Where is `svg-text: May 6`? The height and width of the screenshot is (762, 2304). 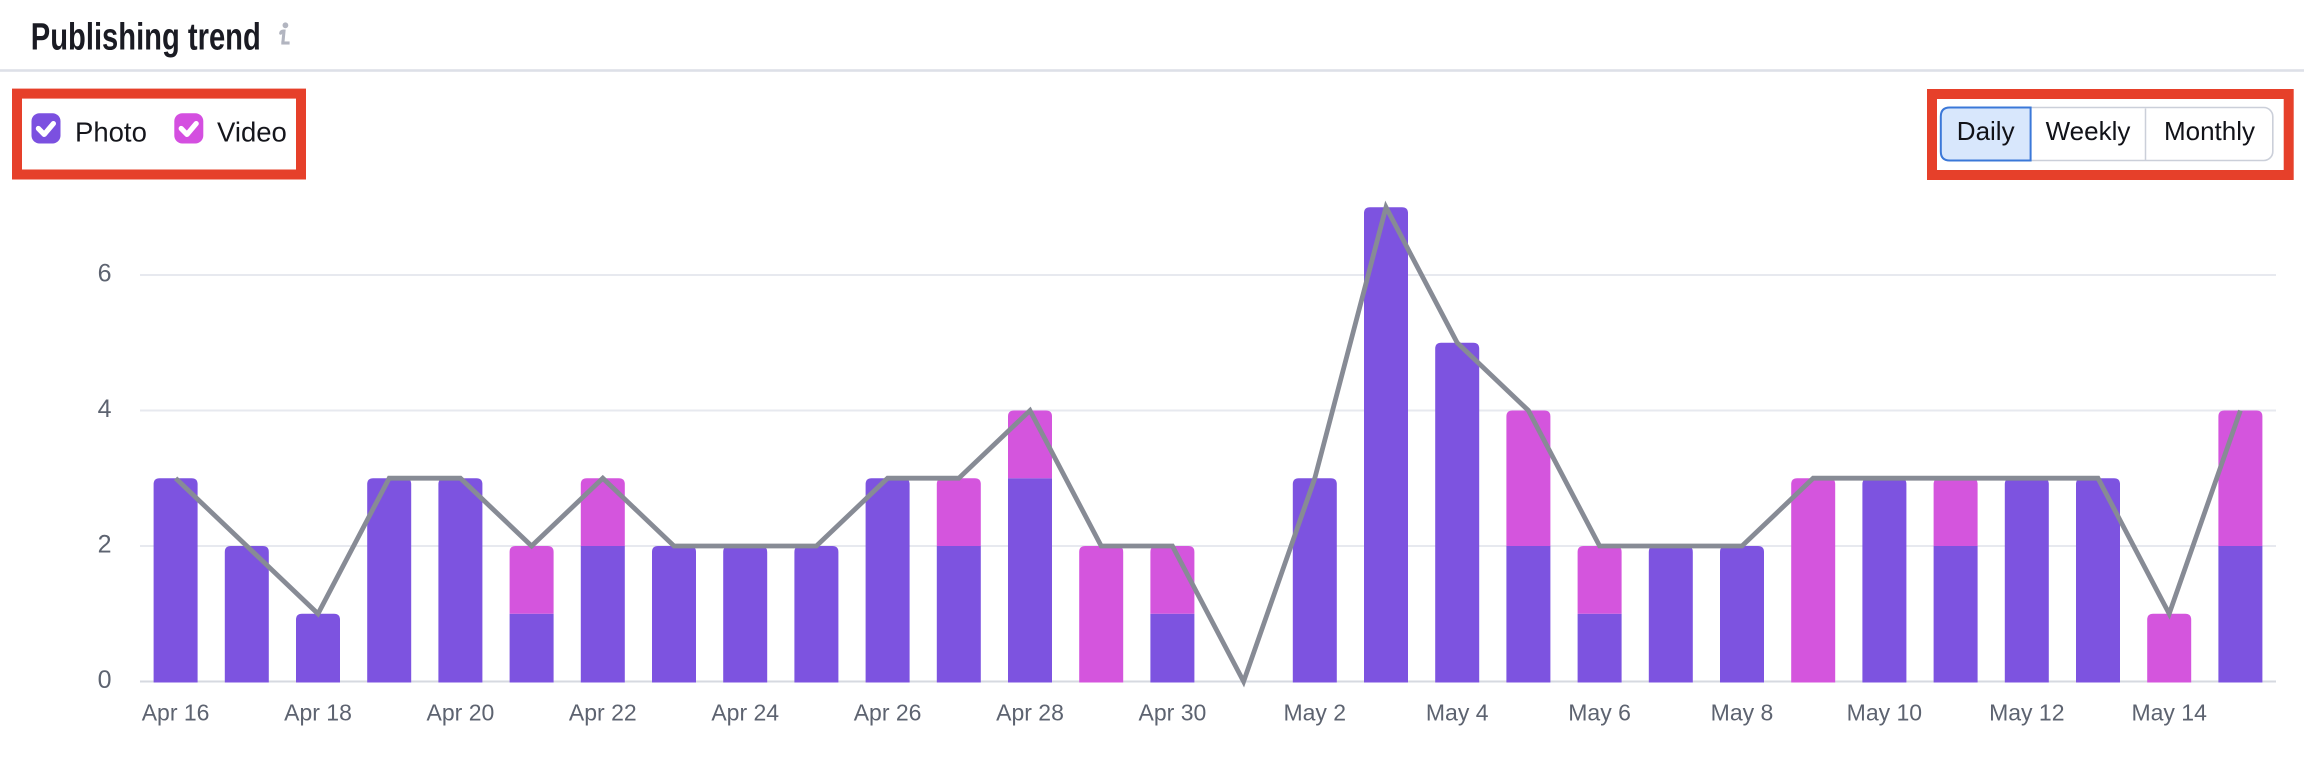 svg-text: May 6 is located at coordinates (1599, 713).